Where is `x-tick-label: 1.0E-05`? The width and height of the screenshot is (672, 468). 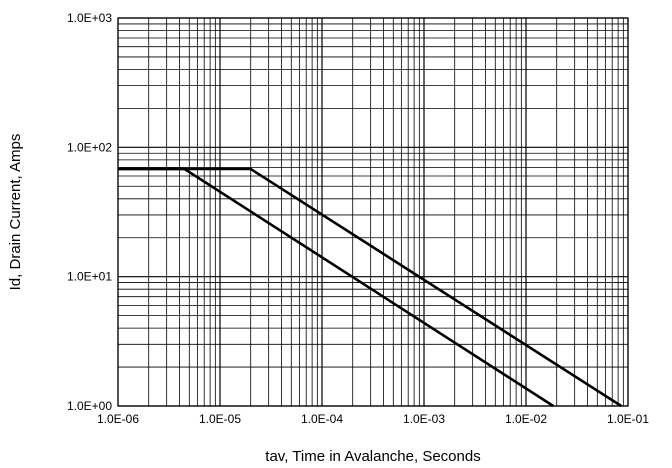
x-tick-label: 1.0E-05 is located at coordinates (220, 419).